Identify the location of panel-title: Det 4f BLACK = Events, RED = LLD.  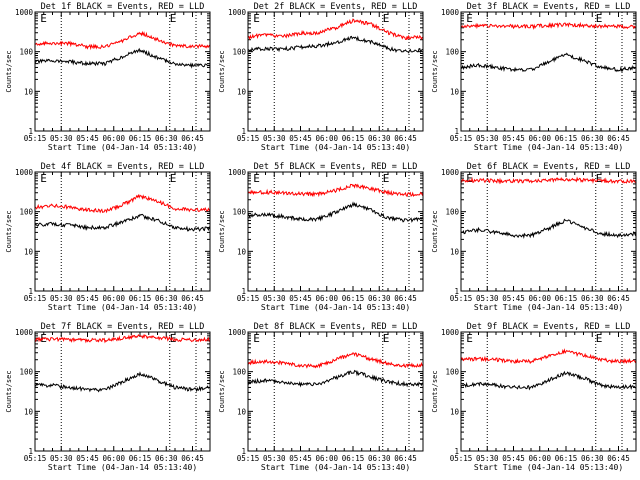
(123, 167).